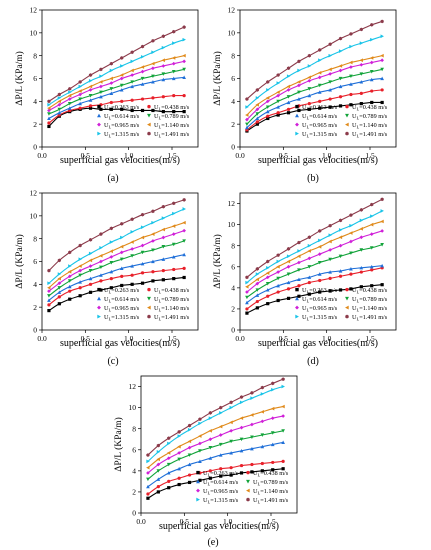  What do you see at coordinates (35, 284) in the screenshot?
I see `y-tick-label: 4` at bounding box center [35, 284].